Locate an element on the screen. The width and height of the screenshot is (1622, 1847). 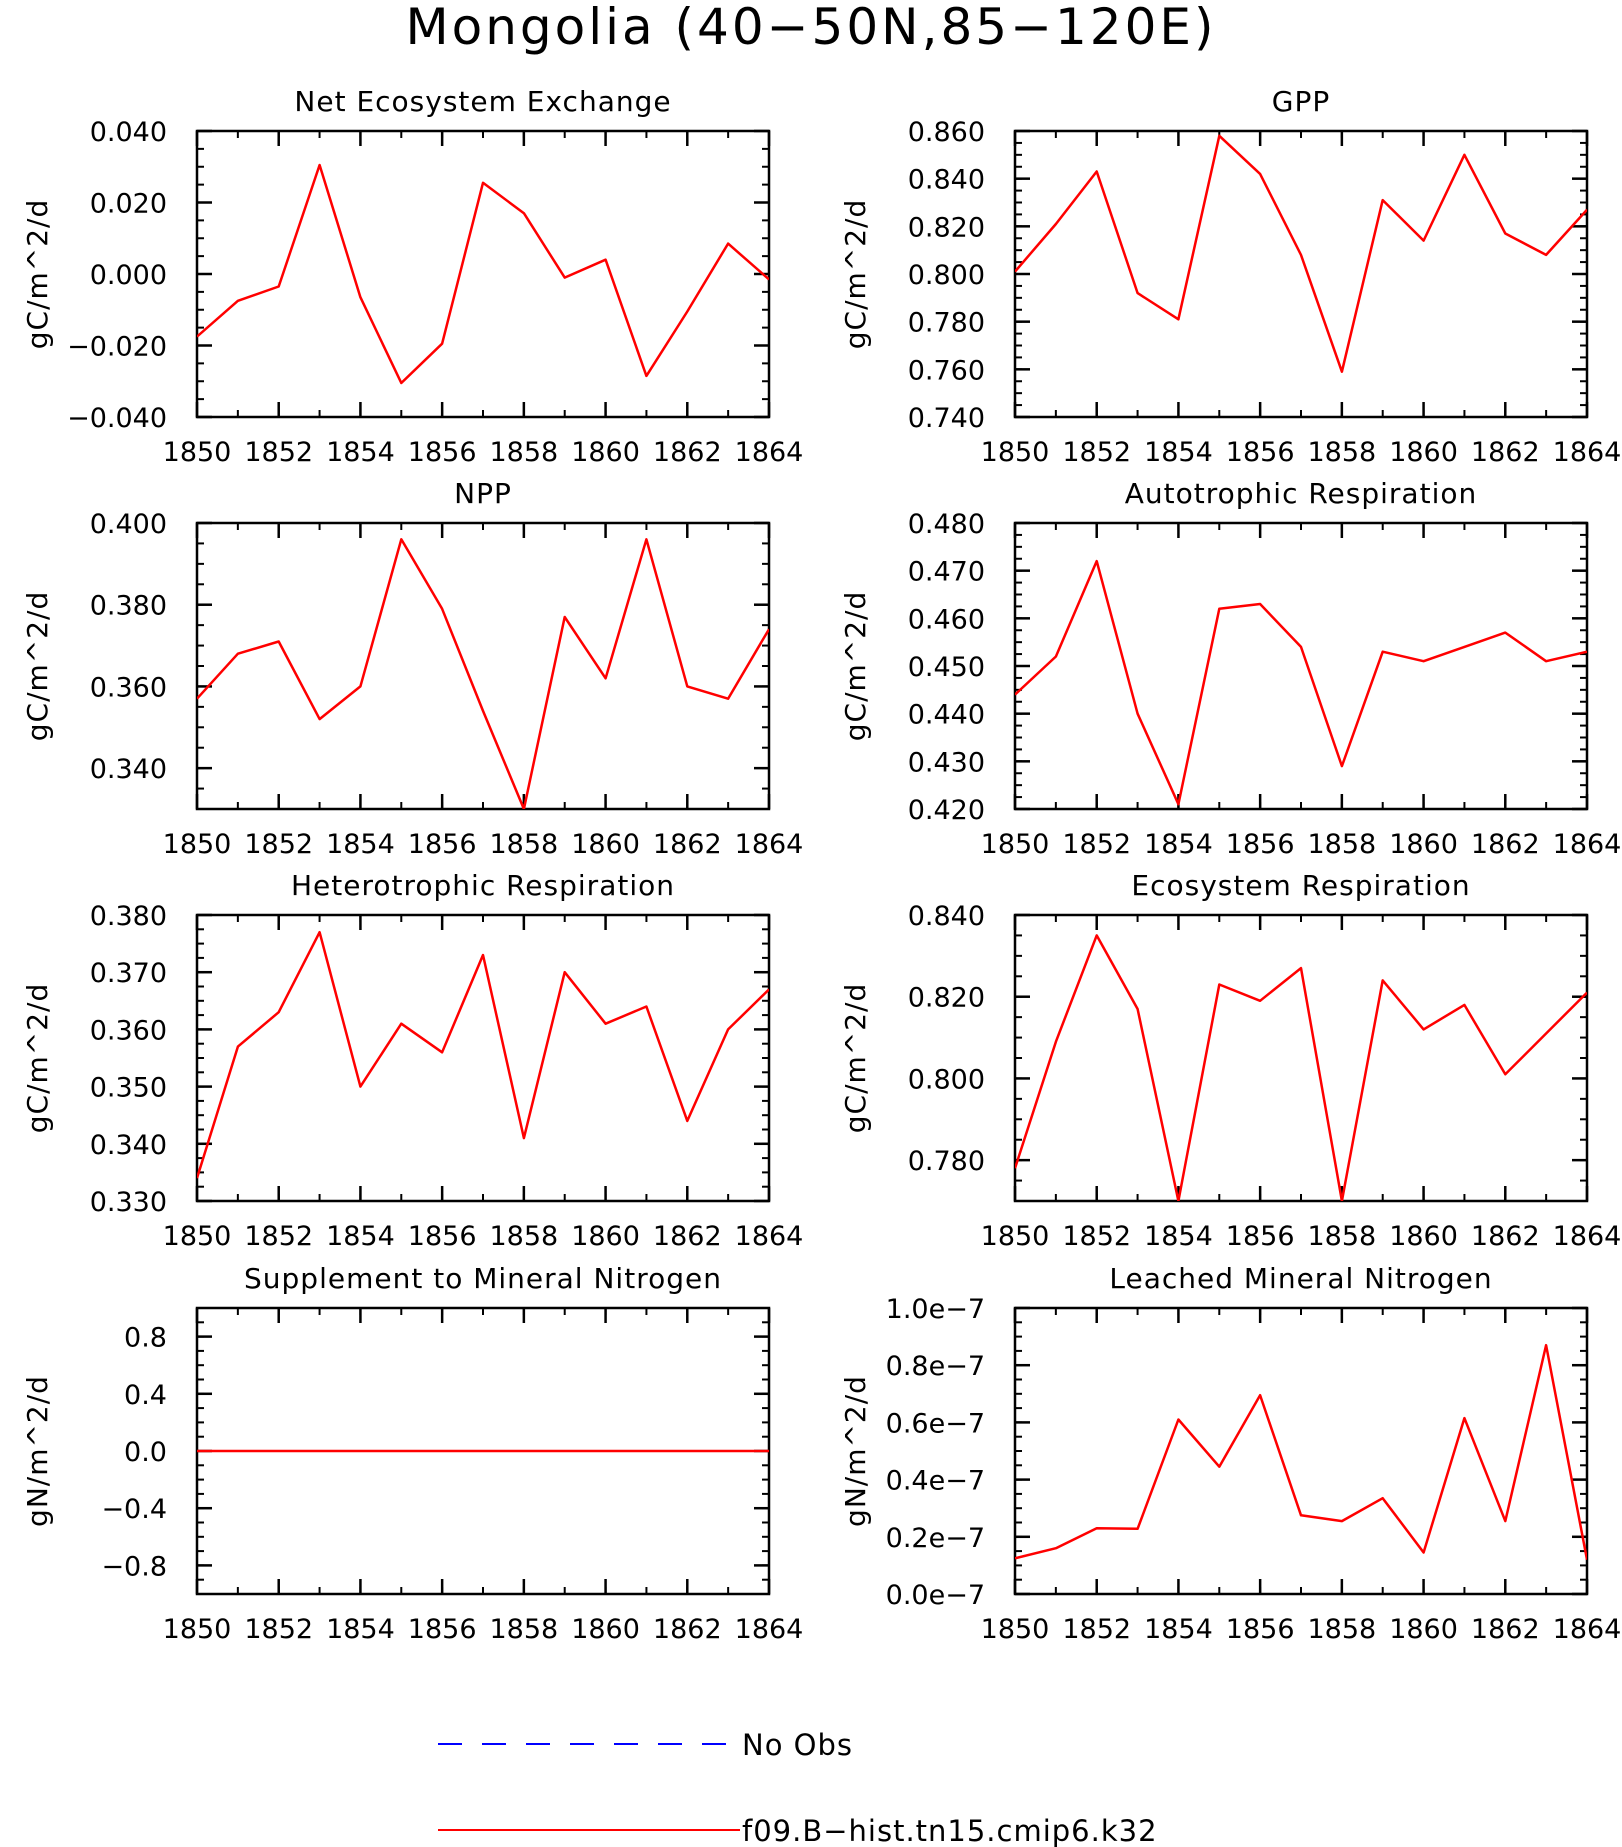
y-tick-label: 0.380 is located at coordinates (128, 606).